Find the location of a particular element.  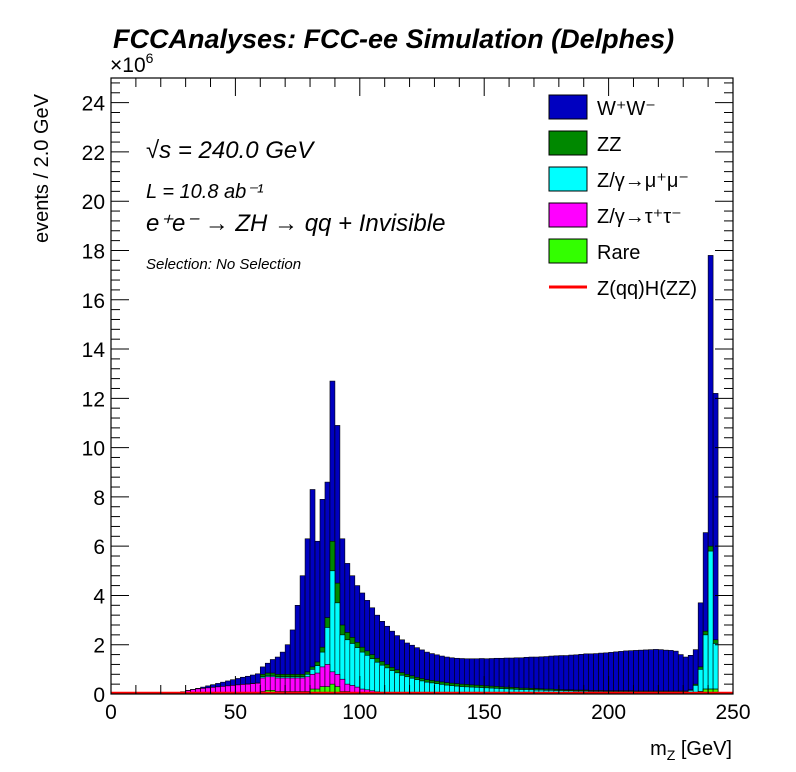

process-annotation: e⁺e⁻ → ZH → qq + Invisible is located at coordinates (295, 223).